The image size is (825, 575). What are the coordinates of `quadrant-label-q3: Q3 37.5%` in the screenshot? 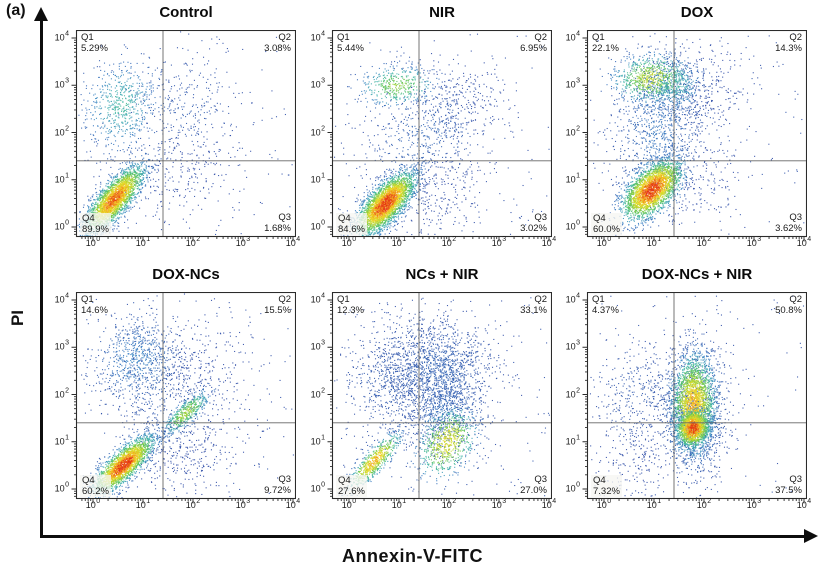 It's located at (788, 485).